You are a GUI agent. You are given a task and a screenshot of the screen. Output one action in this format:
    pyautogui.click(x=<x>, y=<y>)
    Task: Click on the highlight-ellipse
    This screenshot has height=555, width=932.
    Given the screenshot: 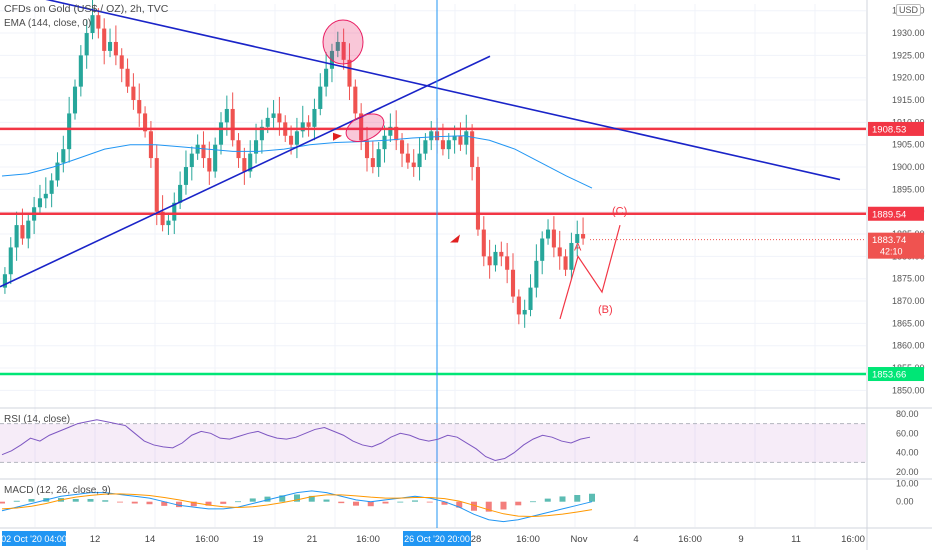 What is the action you would take?
    pyautogui.click(x=343, y=42)
    